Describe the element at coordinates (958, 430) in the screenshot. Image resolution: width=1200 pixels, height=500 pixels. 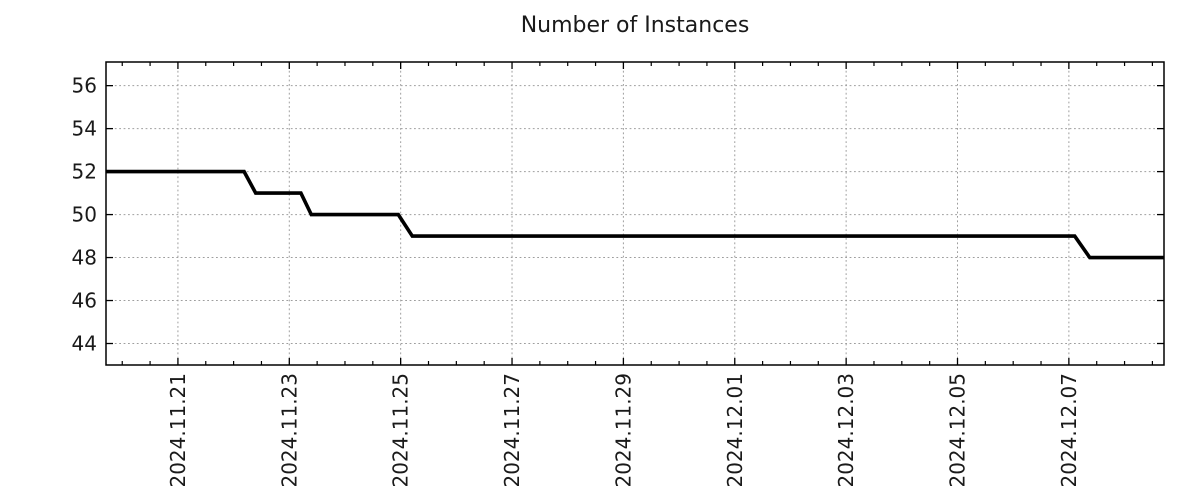
I see `x-tick-label: 2024.12.05` at that location.